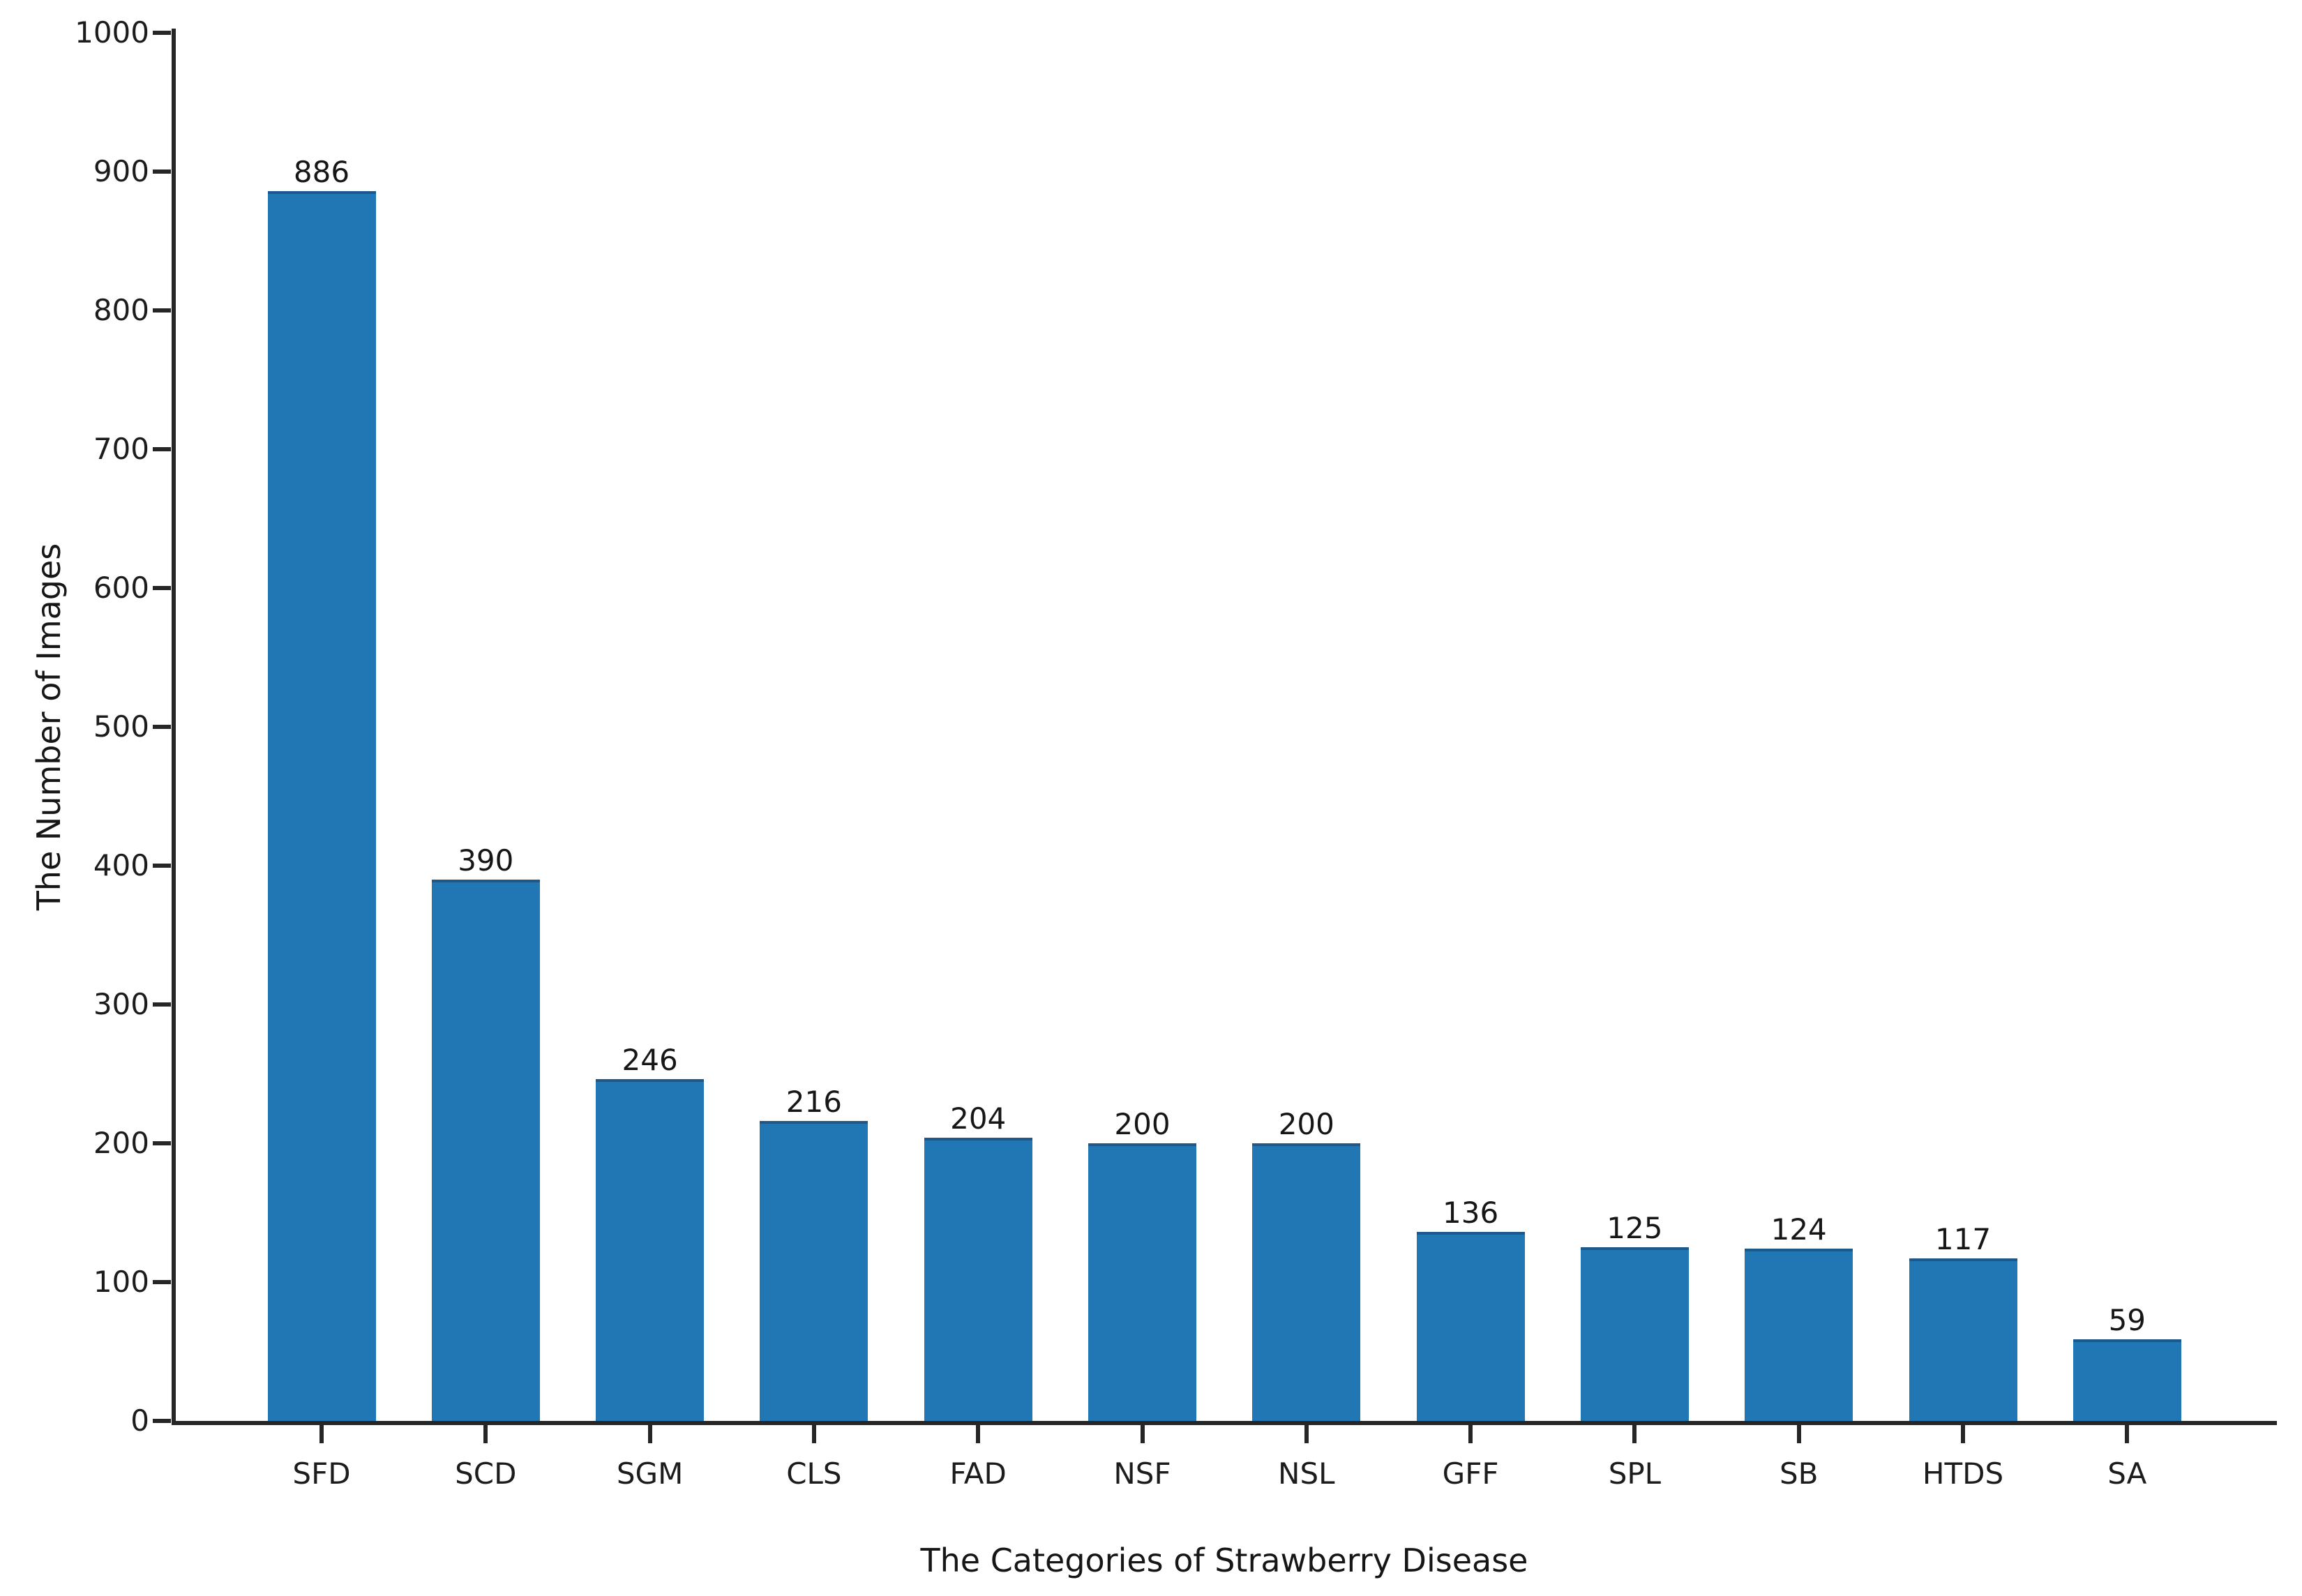  Describe the element at coordinates (322, 1473) in the screenshot. I see `x-tick-label: SFD` at that location.